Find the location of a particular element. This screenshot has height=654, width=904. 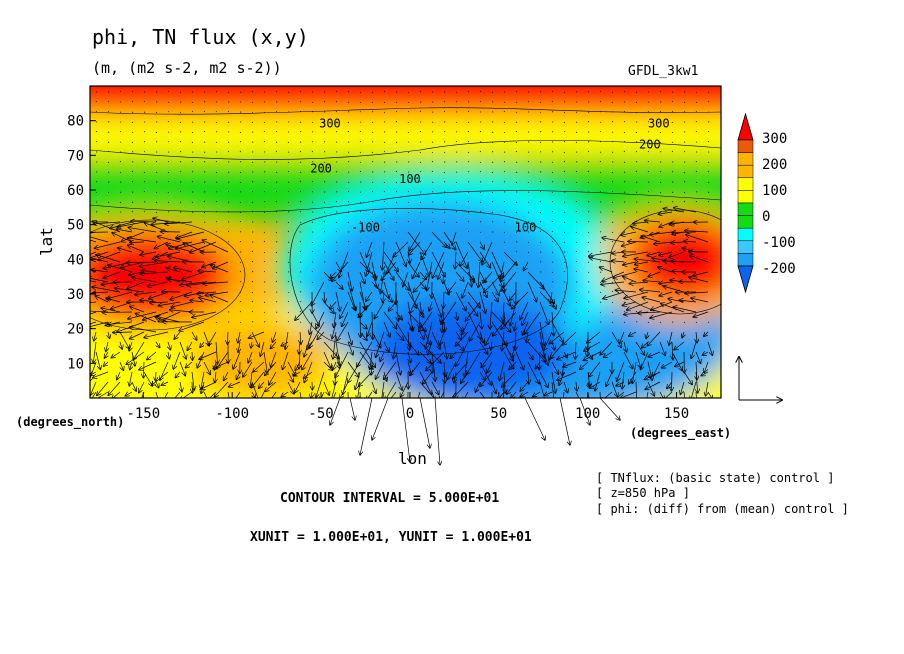

y-unit-label: (degrees_north) is located at coordinates (70, 422).